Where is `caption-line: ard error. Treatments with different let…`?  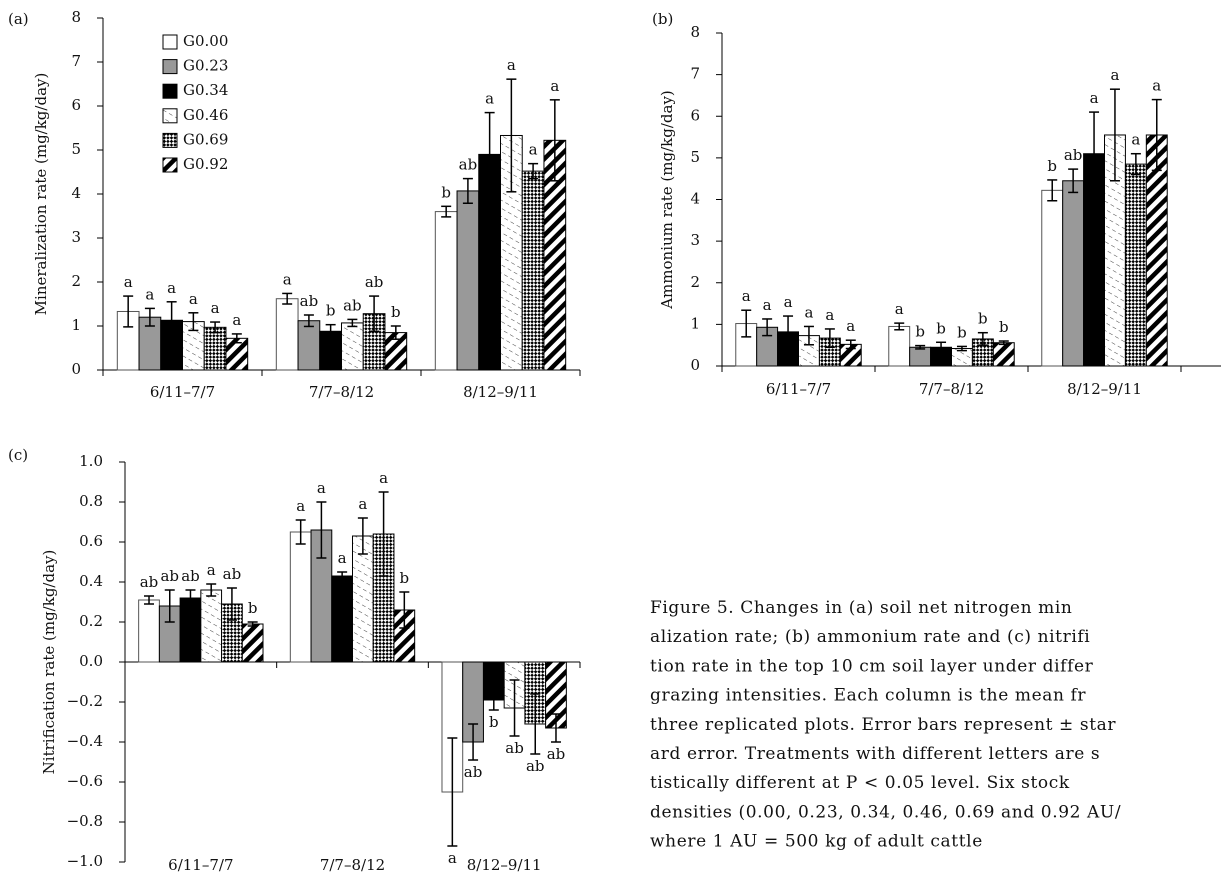
caption-line: ard error. Treatments with different let… is located at coordinates (875, 754).